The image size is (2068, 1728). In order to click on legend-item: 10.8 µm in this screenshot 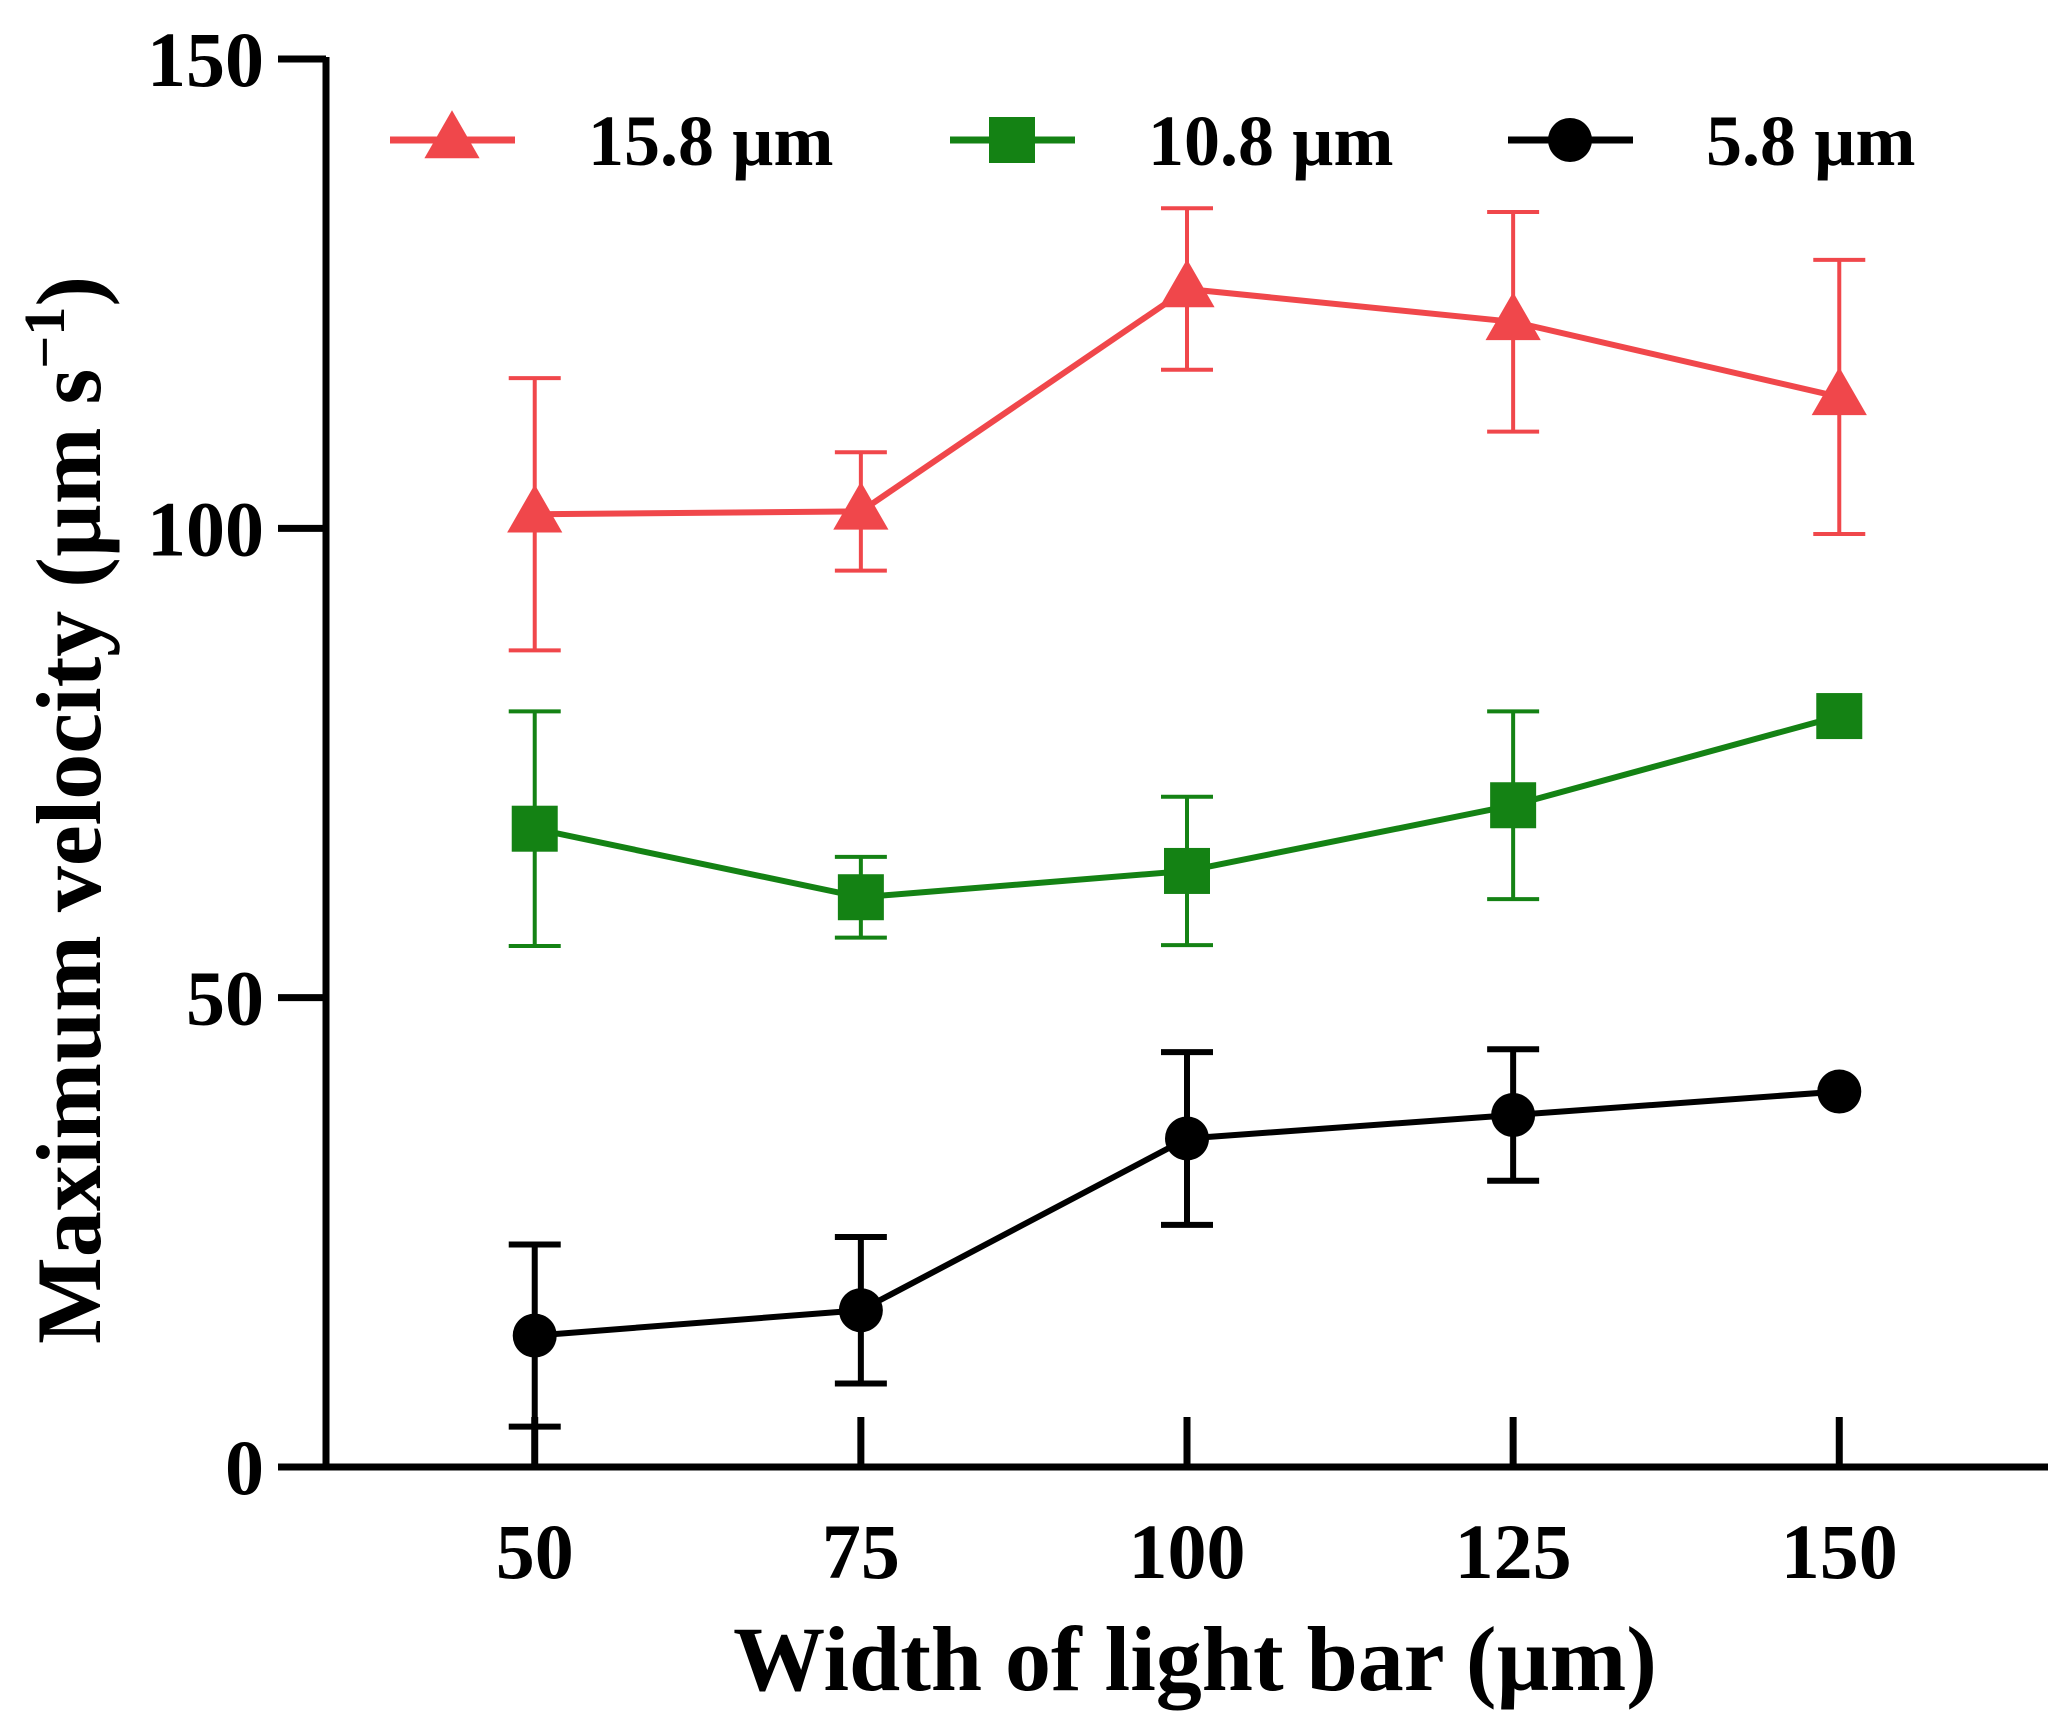, I will do `click(1171, 141)`.